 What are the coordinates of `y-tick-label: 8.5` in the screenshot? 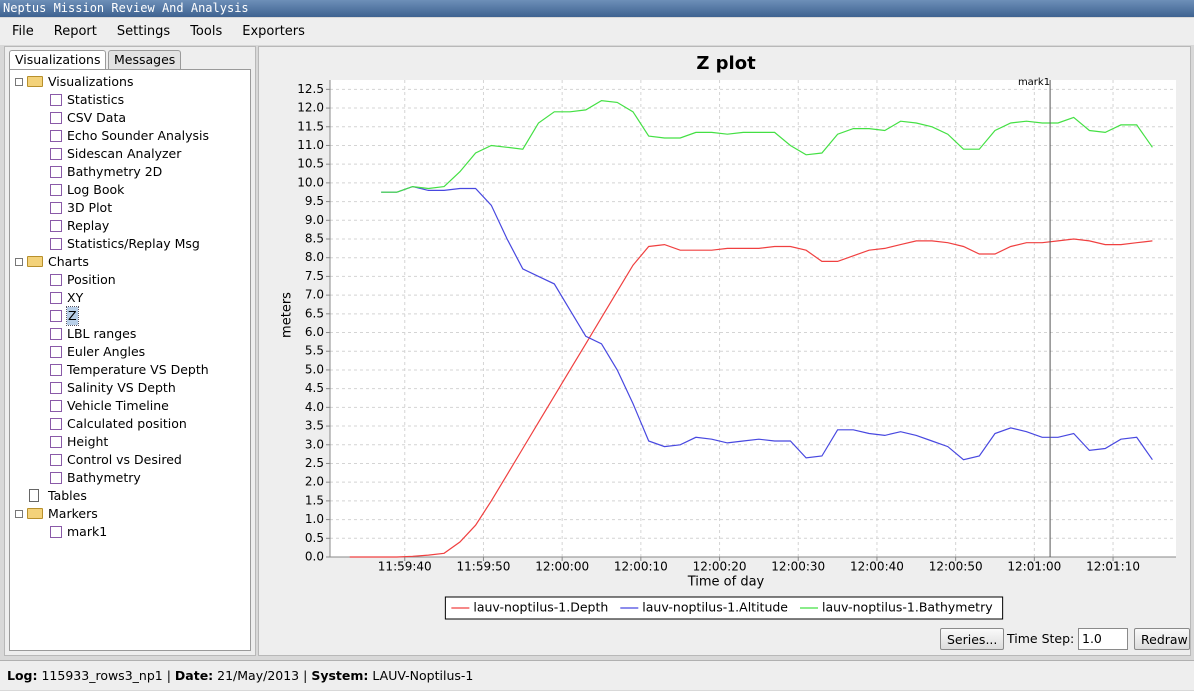 It's located at (314, 239).